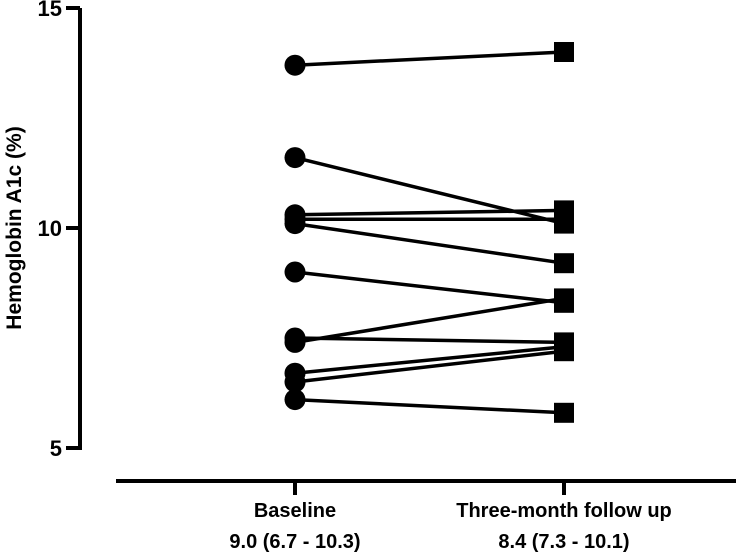  What do you see at coordinates (295, 511) in the screenshot?
I see `x-category-label: Baseline` at bounding box center [295, 511].